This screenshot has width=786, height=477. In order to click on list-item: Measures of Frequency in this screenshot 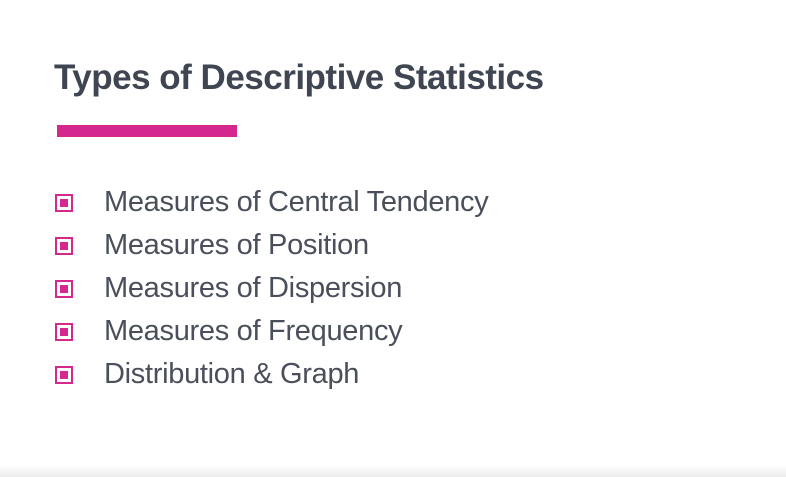, I will do `click(269, 331)`.